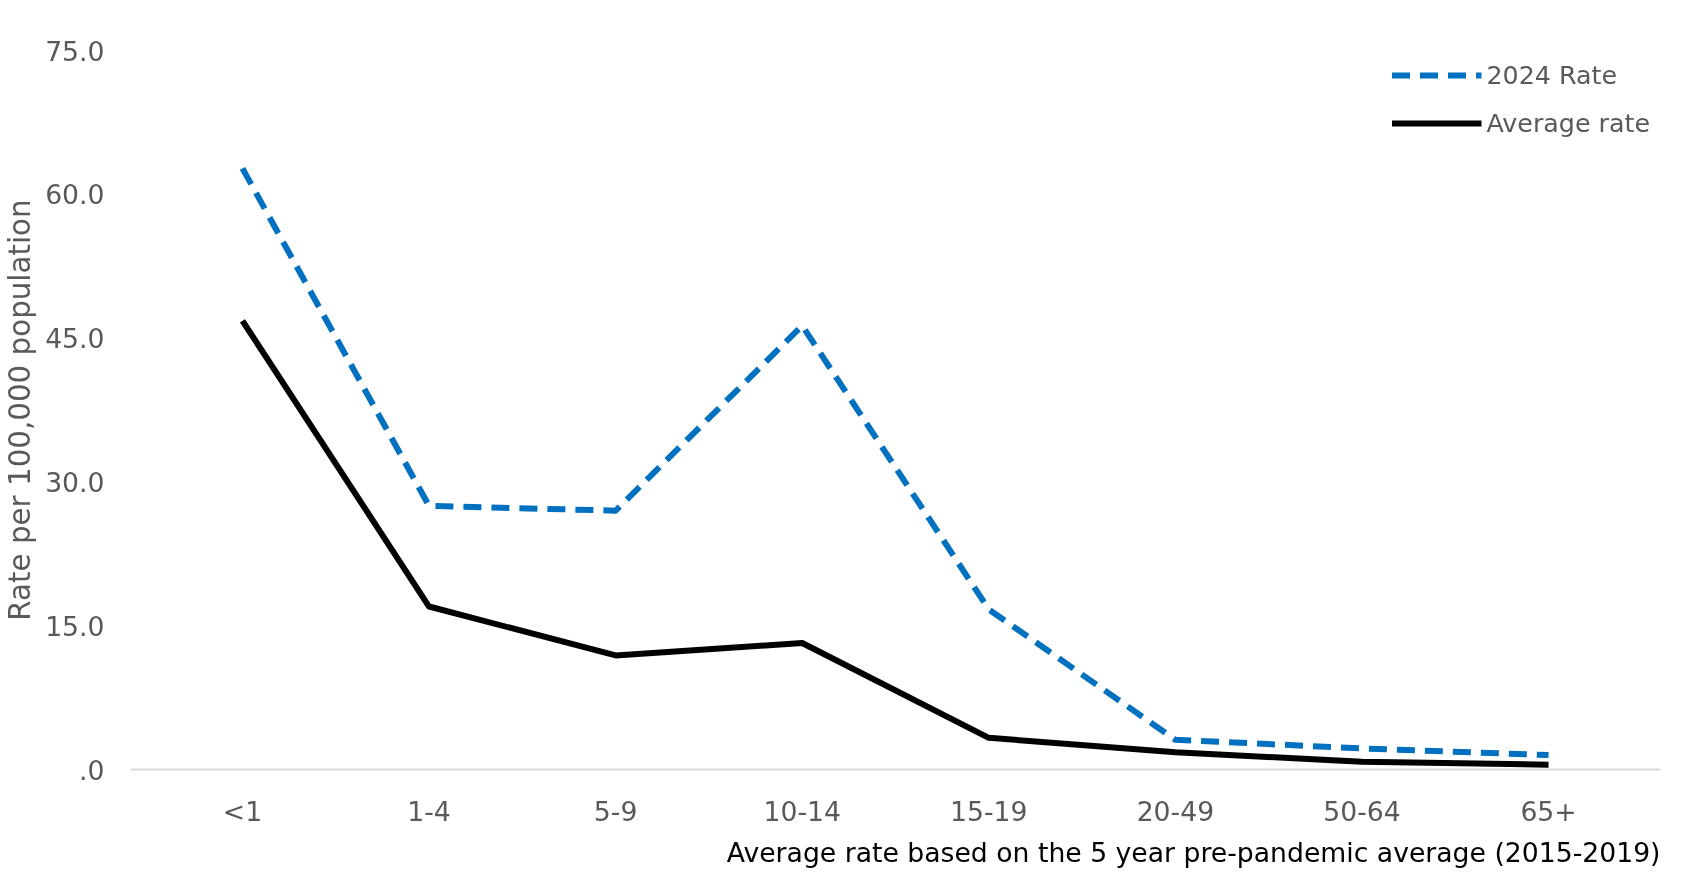 The image size is (1686, 882). What do you see at coordinates (92, 770) in the screenshot?
I see `y-tick-label: .0` at bounding box center [92, 770].